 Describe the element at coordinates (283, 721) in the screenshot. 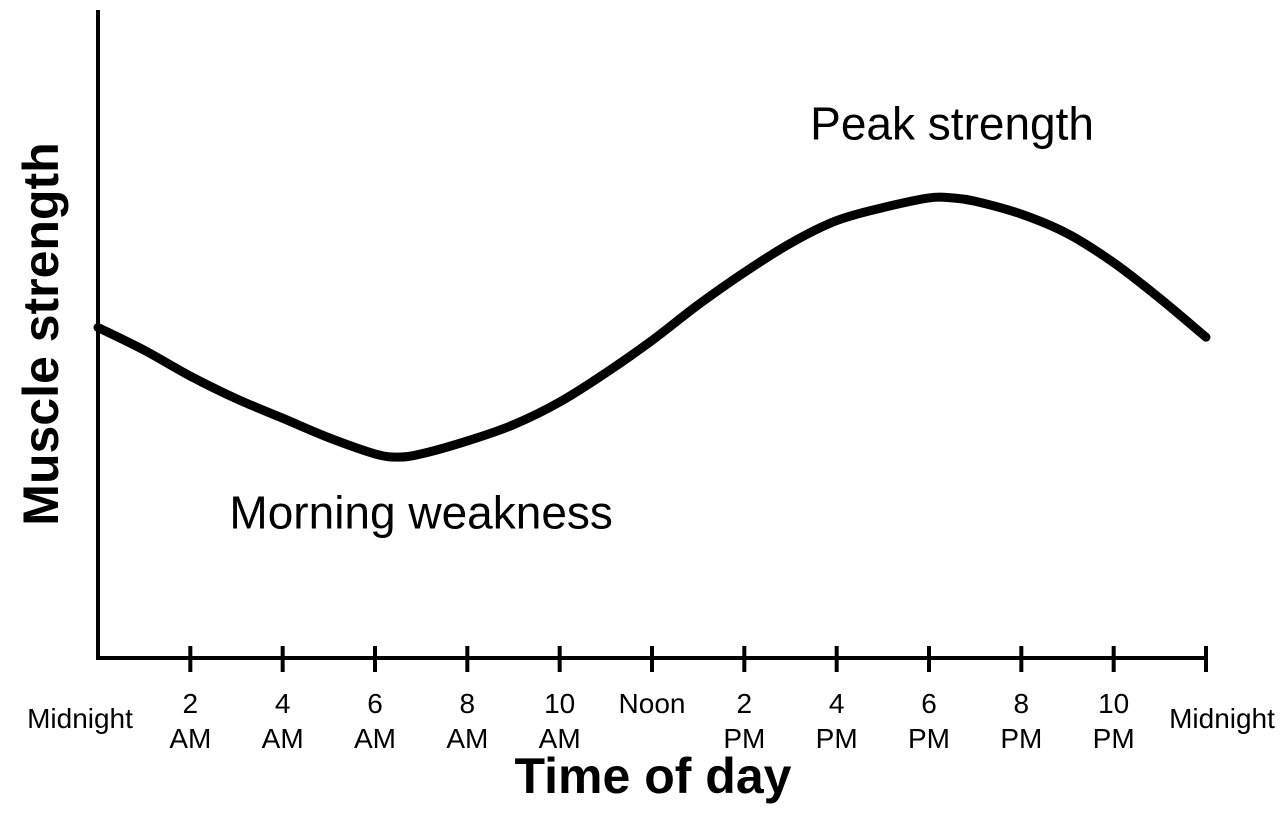

I see `x-tick-label: 4 AM` at that location.